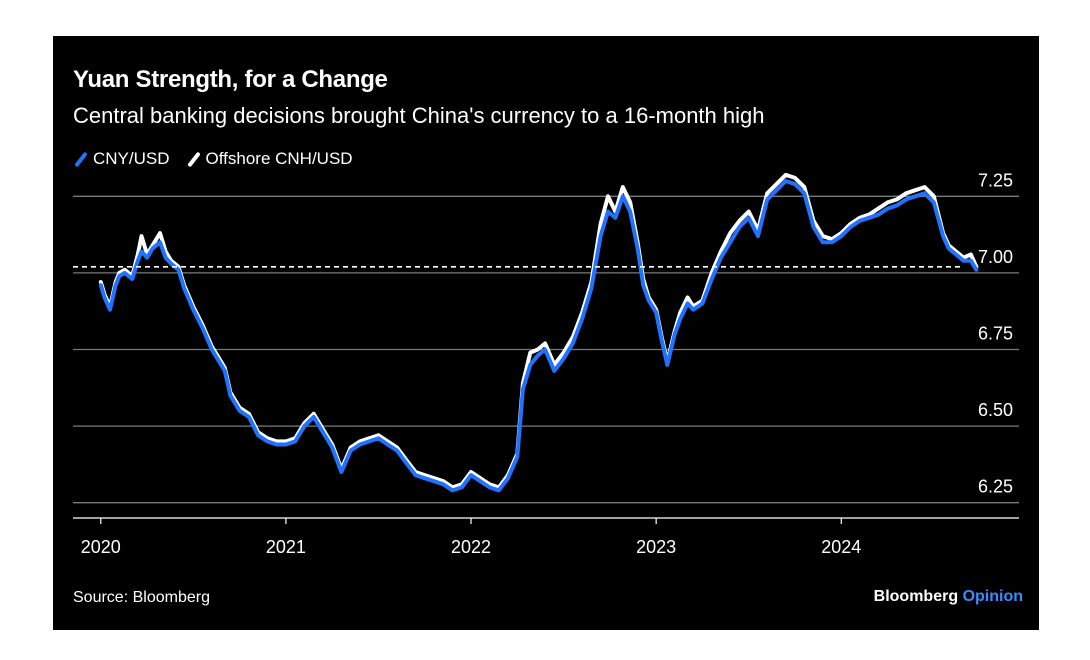  Describe the element at coordinates (841, 547) in the screenshot. I see `x-tick-label: 2024` at that location.